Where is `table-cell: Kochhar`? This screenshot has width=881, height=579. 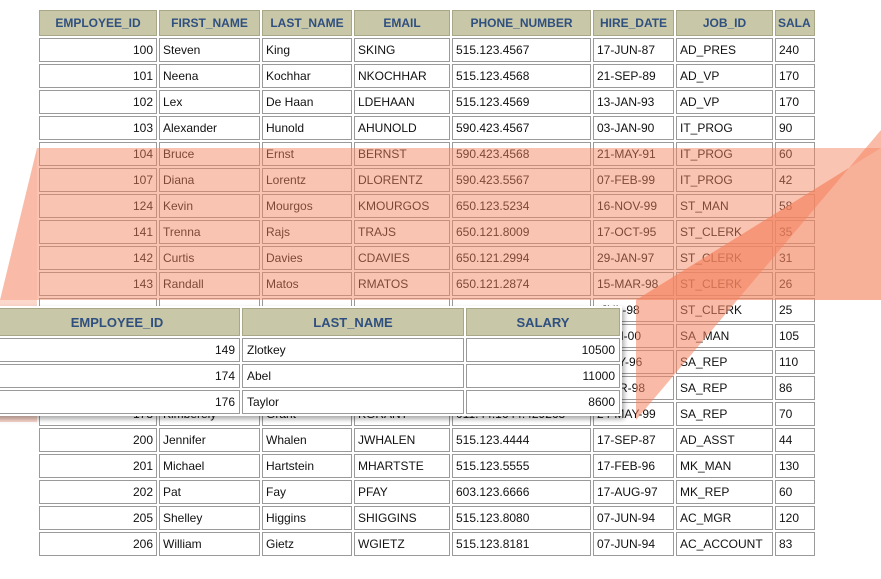 table-cell: Kochhar is located at coordinates (307, 76).